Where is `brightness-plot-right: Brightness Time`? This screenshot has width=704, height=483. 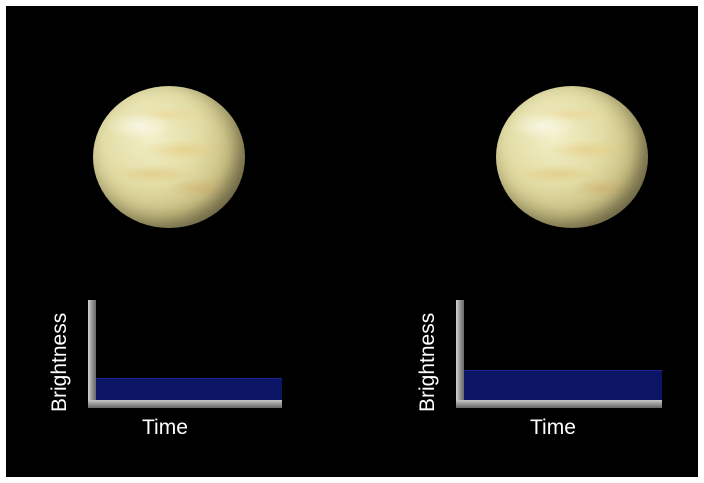 brightness-plot-right: Brightness Time is located at coordinates (539, 374).